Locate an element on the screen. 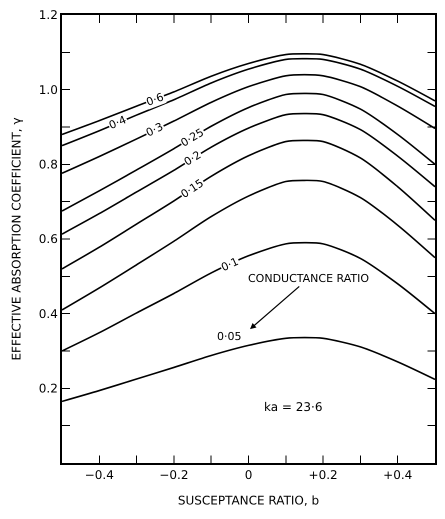 This screenshot has width=445, height=519. annotation: ka = 23·6 is located at coordinates (293, 407).